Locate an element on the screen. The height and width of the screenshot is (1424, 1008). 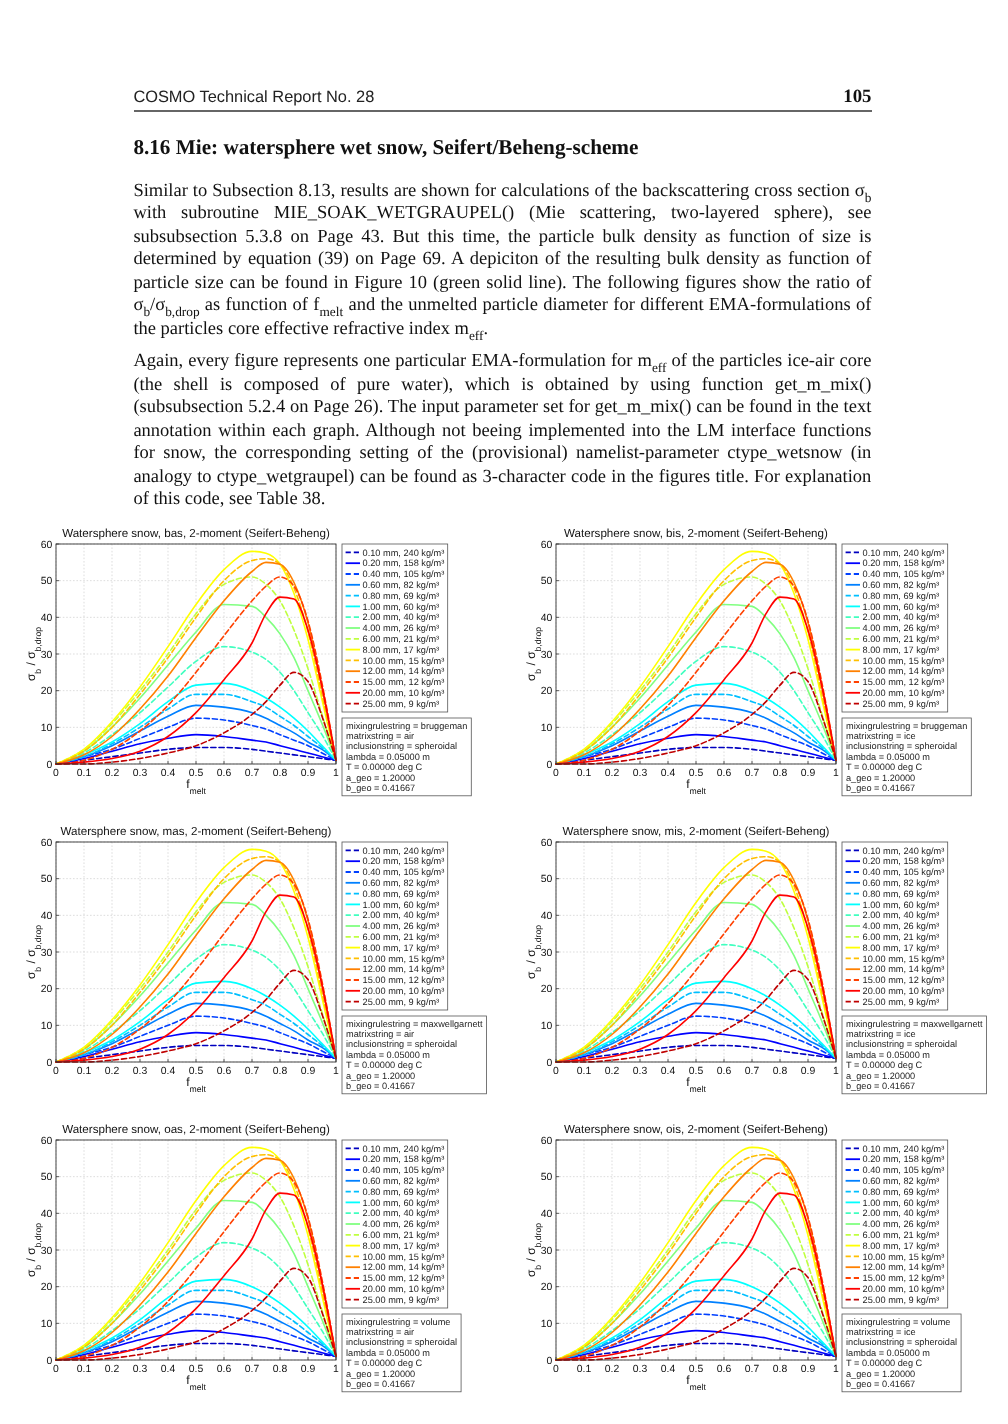
text: Similar to Subsection 8.13, results are shown for calculations of the backscattering cross section σ$_{b}$ with subroutine MIE_SOAK_WETGRAUPEL() (Mie scattering, two-layered sphere), see subsubsection 5.3.8 on Page 43. But this time, the particle bulk density as function of size is determined by equation (39) on Page 69. A depiciton of the resulting bulk density as function of particle size can be found in Figure 10 (green solid line). The following figures show the ratio of σ$_{b}$/σ$_{b,drop}$ as function of f$_{melt}$ and the unmelted particle diameter for different EMA-formulations of the particles core effective refractive index m$_{eff}$. is located at coordinates (502, 262).